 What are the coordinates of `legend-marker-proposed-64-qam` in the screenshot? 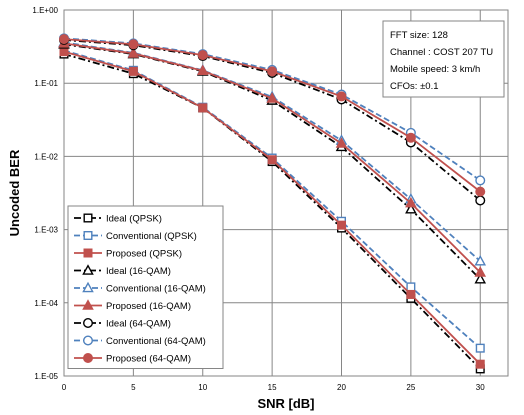 It's located at (87, 358).